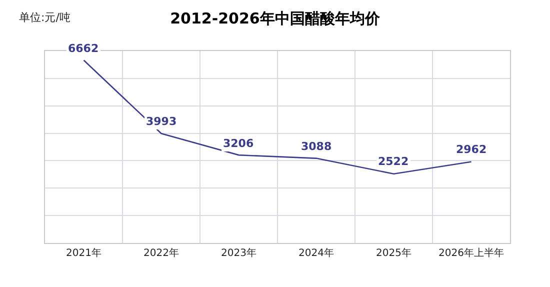 The height and width of the screenshot is (287, 550). Describe the element at coordinates (83, 48) in the screenshot. I see `data-label: 6662` at that location.